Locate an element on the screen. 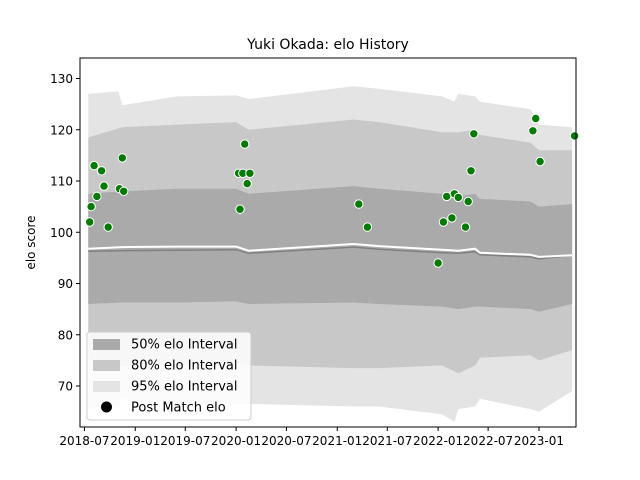  x-tick-label: 2019-01 is located at coordinates (135, 441).